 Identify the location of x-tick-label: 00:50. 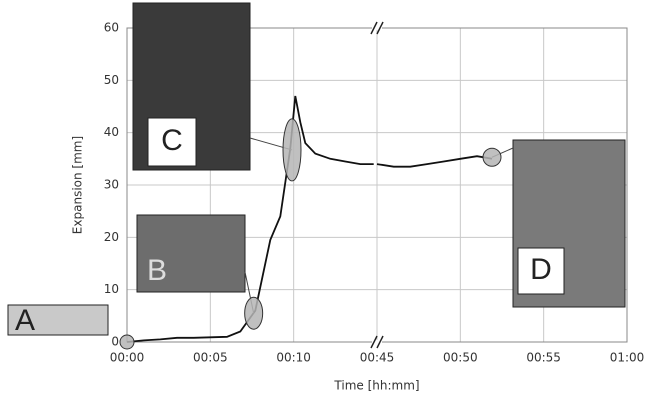
(460, 358).